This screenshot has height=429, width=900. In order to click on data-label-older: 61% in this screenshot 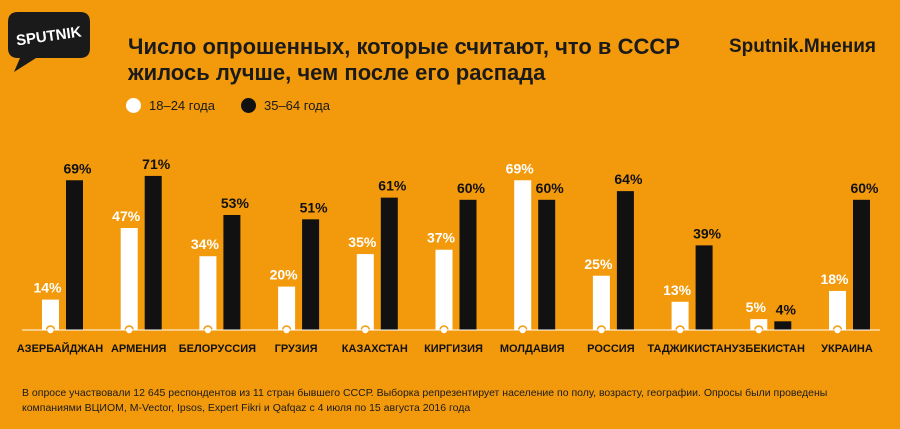, I will do `click(392, 186)`.